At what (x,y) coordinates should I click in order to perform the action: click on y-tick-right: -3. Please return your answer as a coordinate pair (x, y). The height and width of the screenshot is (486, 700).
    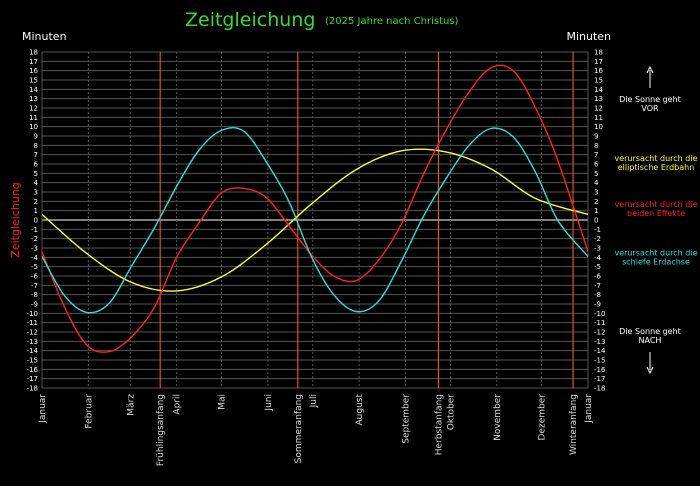
    Looking at the image, I should click on (597, 249).